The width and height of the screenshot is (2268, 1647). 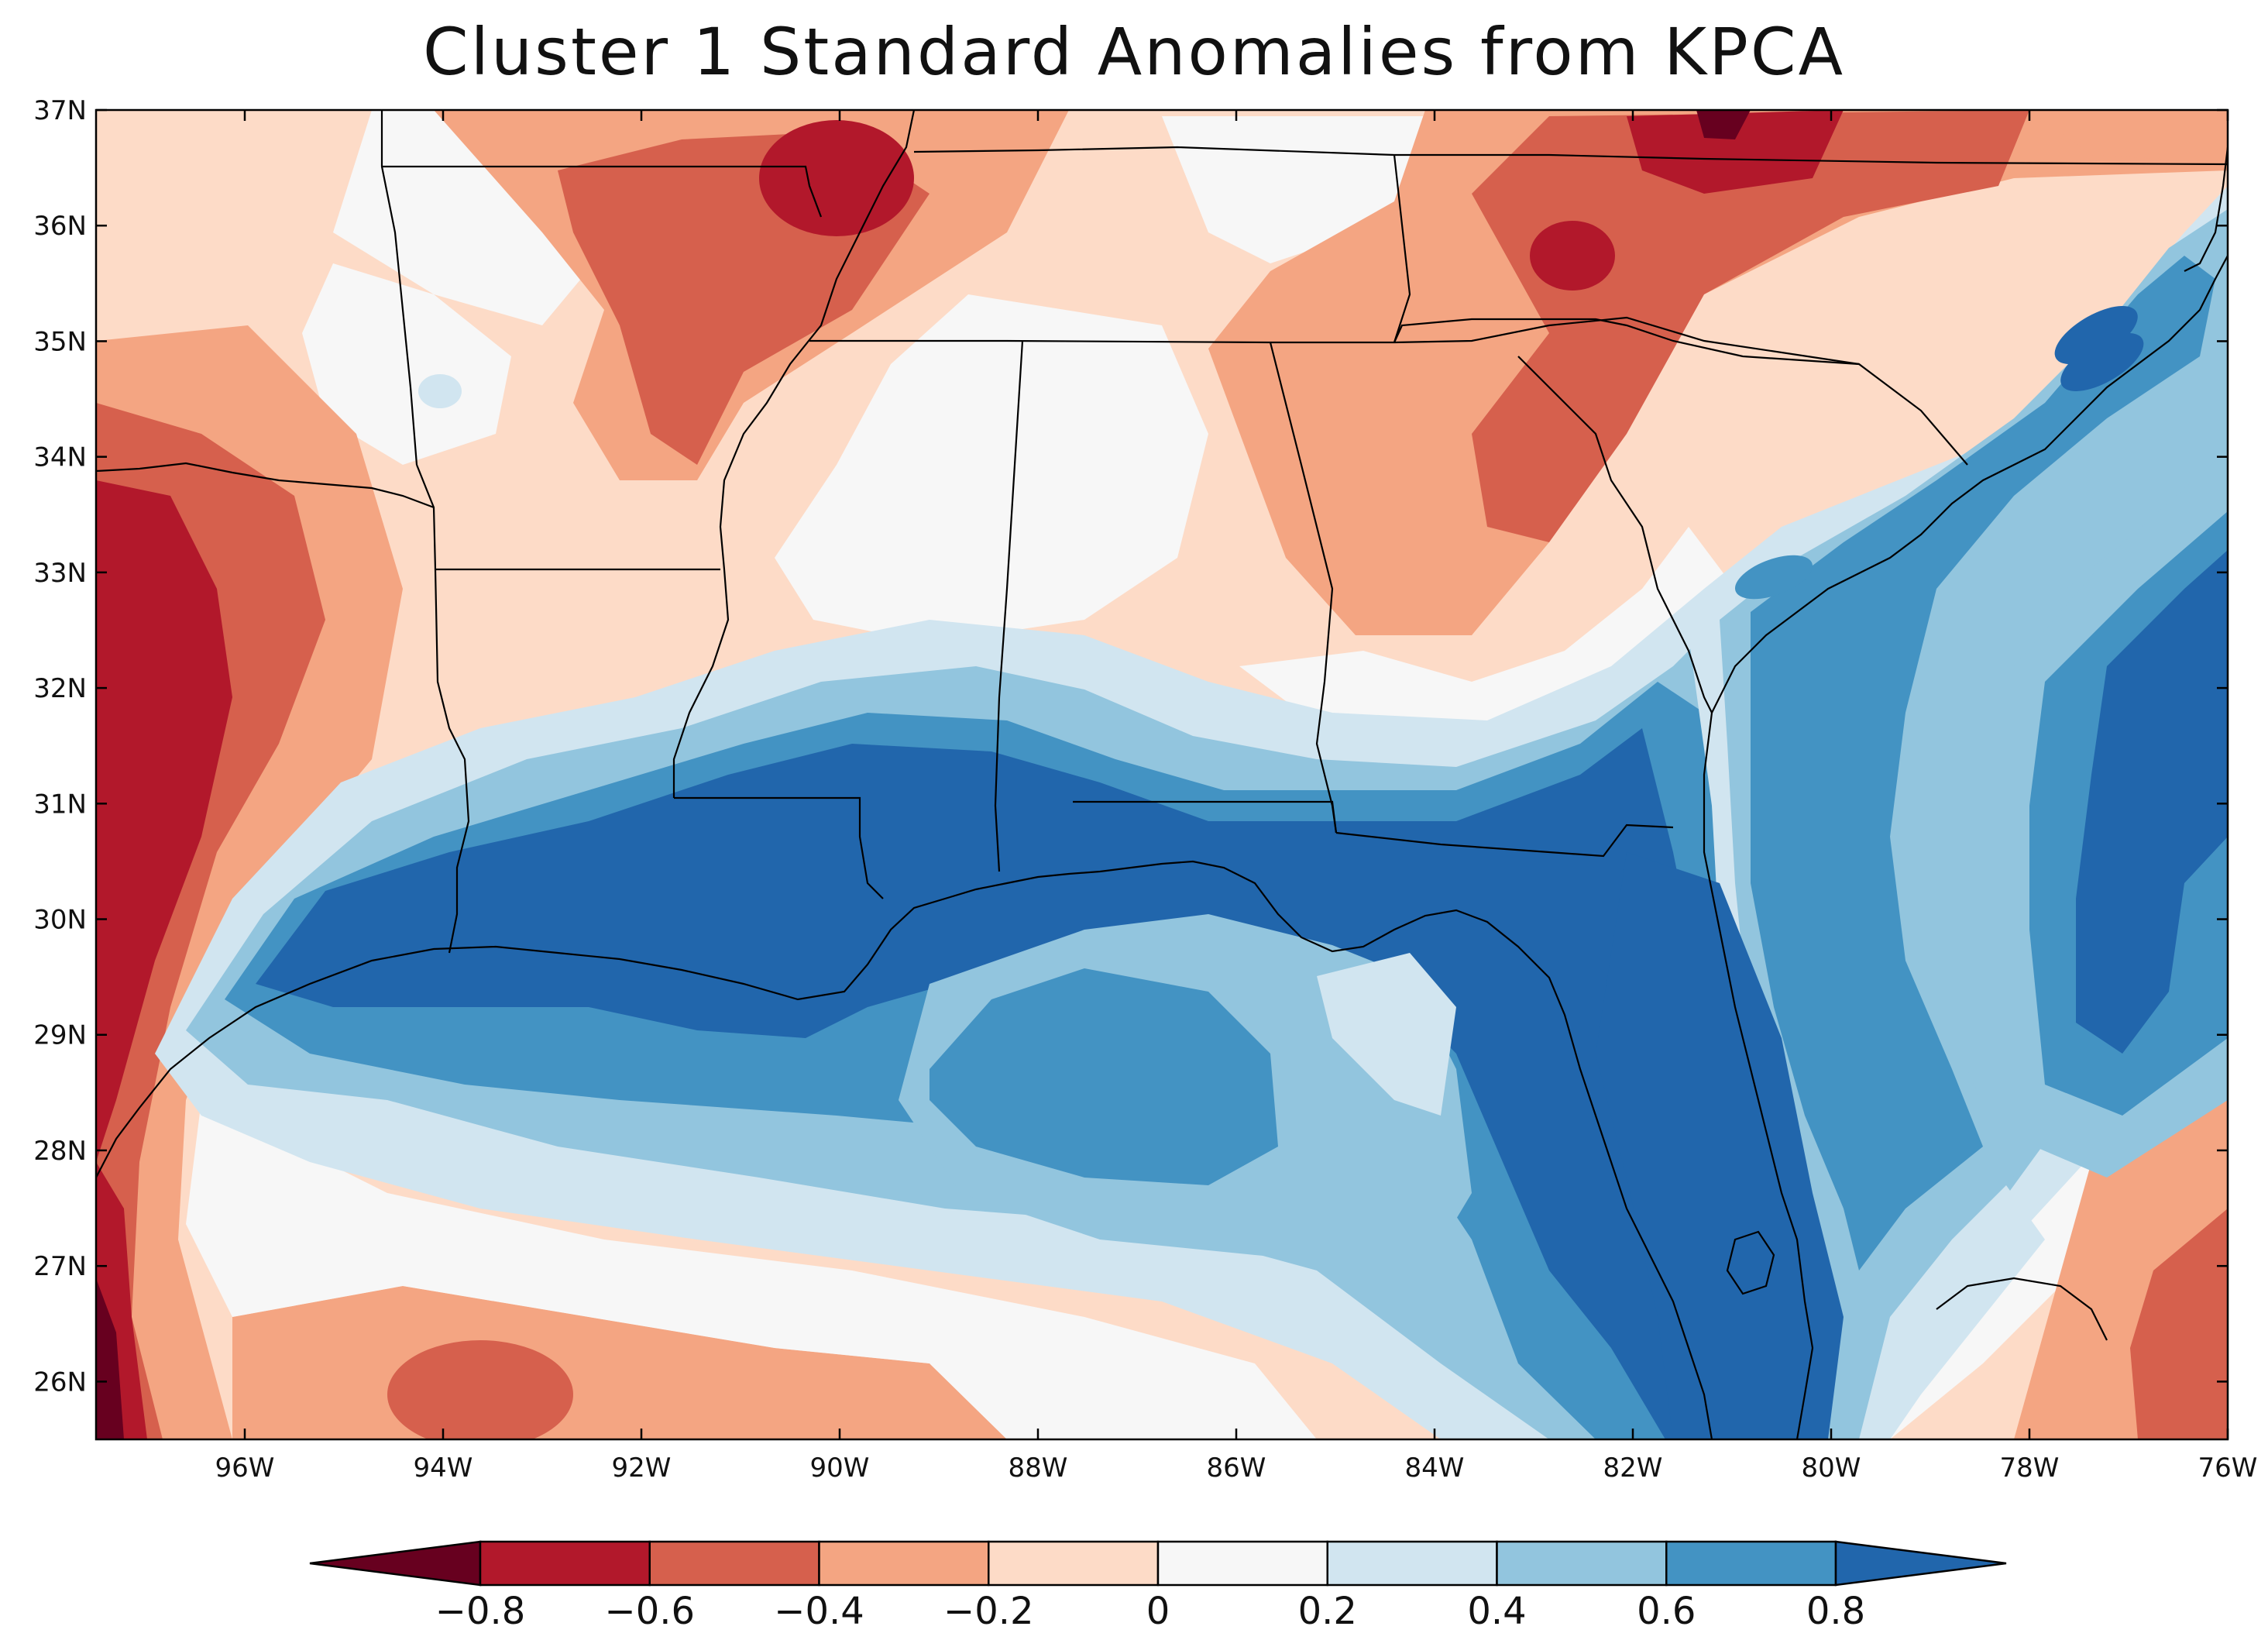 What do you see at coordinates (245, 1468) in the screenshot?
I see `lon-tick-label: 96W` at bounding box center [245, 1468].